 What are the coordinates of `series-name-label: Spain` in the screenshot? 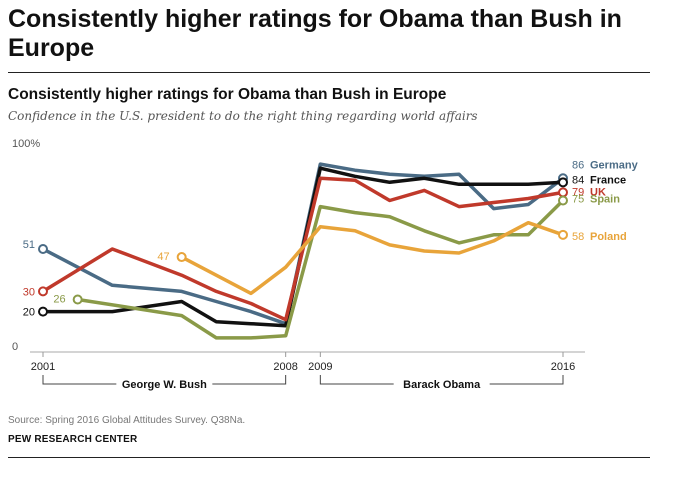 It's located at (605, 200).